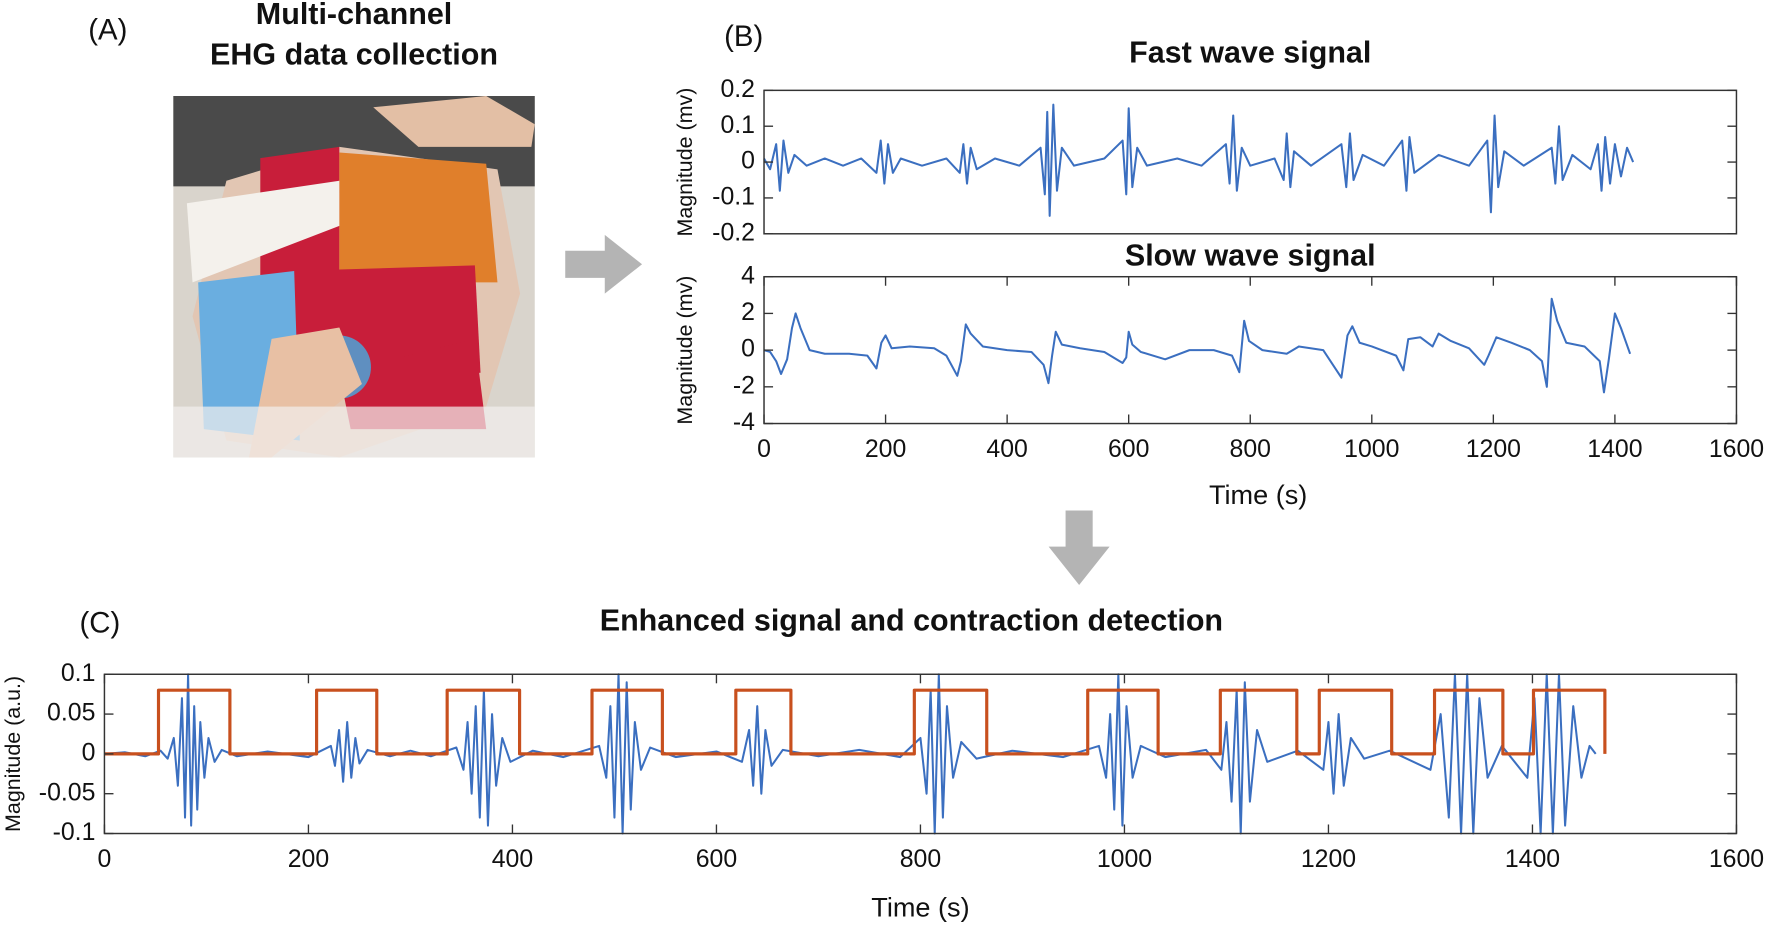 This screenshot has height=925, width=1772. I want to click on y-tick-label: -0.2, so click(733, 232).